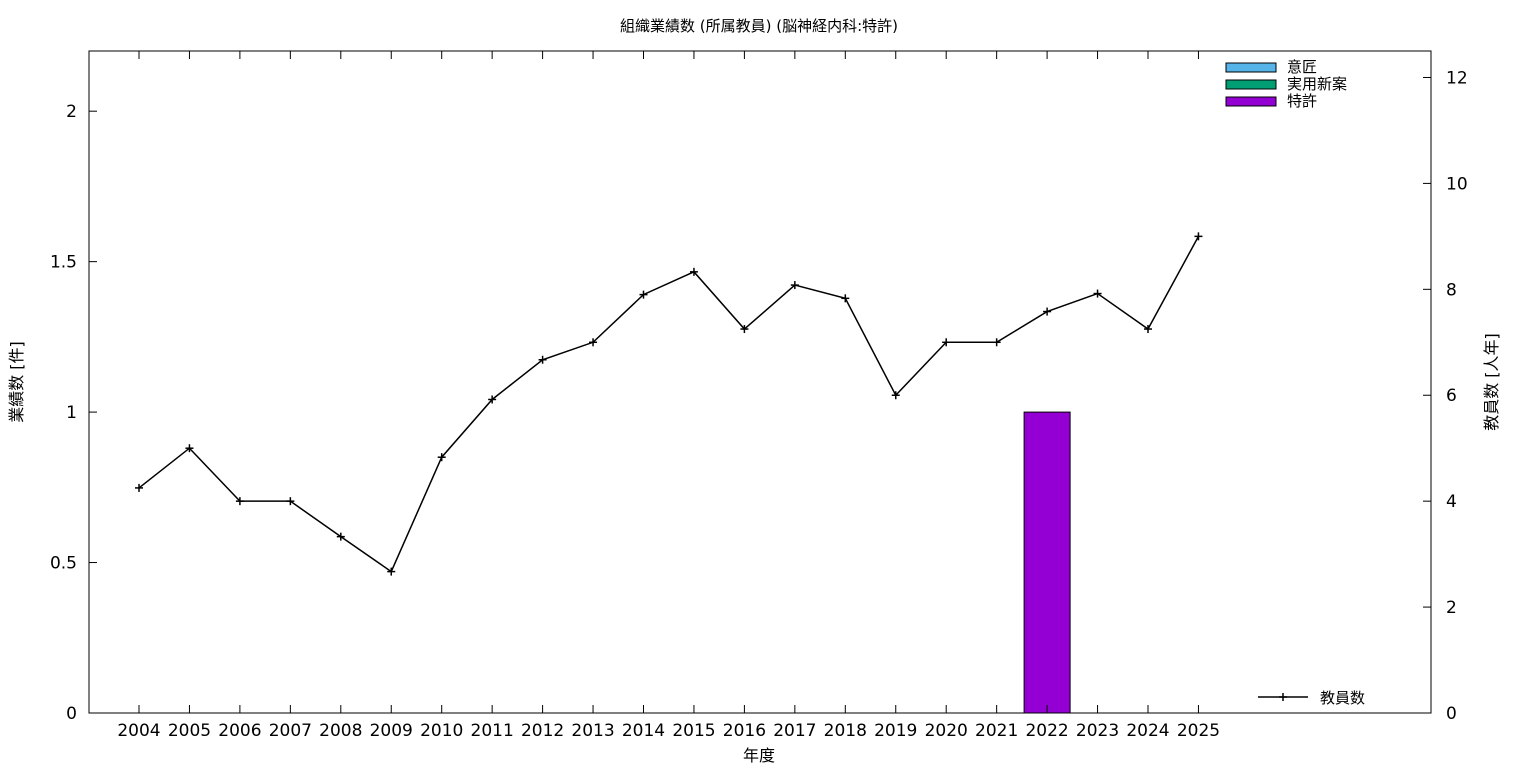 This screenshot has width=1536, height=768. Describe the element at coordinates (492, 731) in the screenshot. I see `x-tick-label: 2011` at that location.